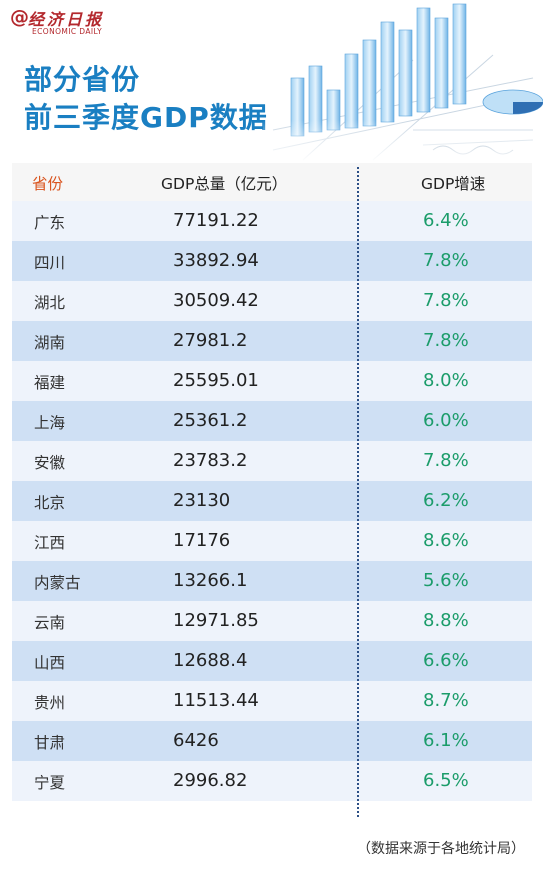  Describe the element at coordinates (272, 701) in the screenshot. I see `table-row: 贵州 11513.44 8.7%` at that location.